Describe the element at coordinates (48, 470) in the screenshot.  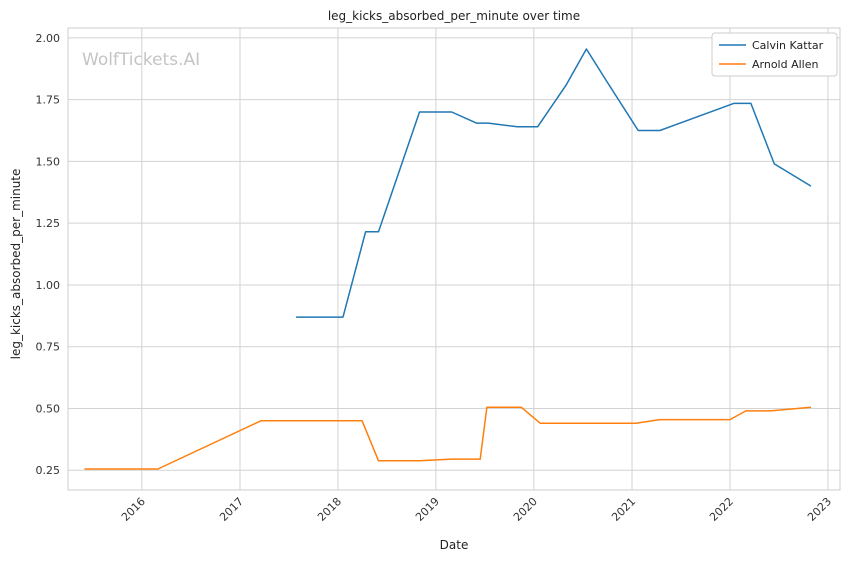
I see `y-tick-label: 0.25` at that location.